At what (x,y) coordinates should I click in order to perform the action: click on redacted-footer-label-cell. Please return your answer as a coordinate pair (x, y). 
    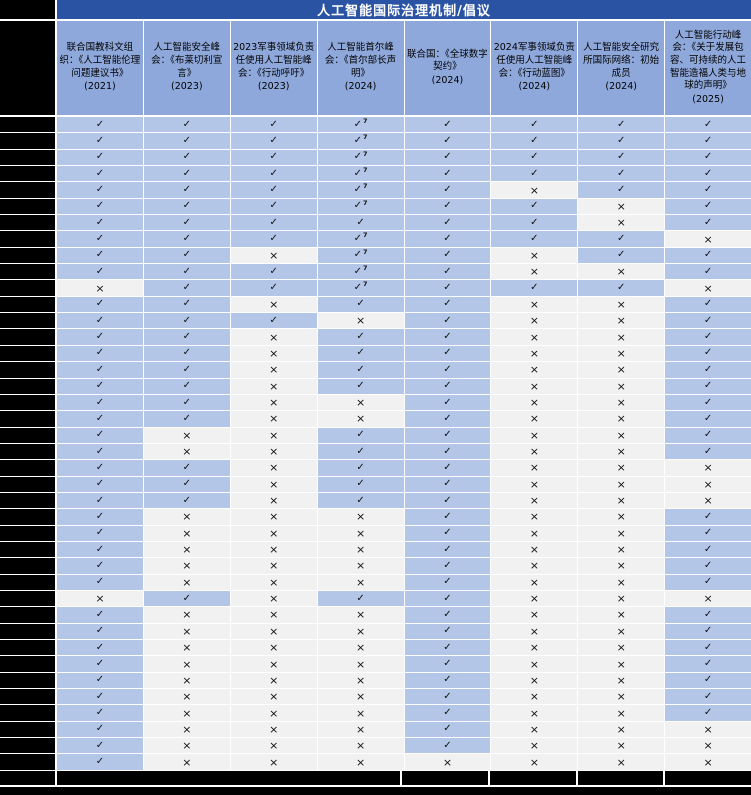
    Looking at the image, I should click on (28, 778).